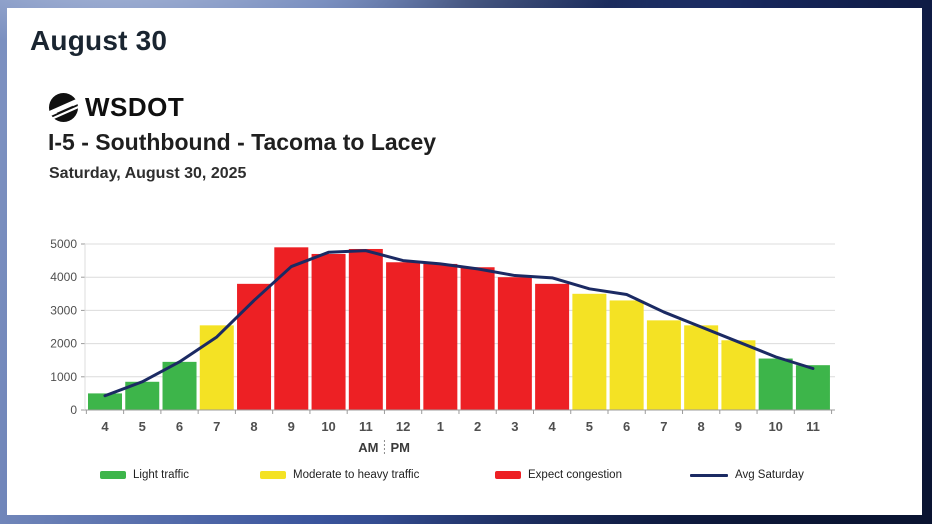 This screenshot has height=524, width=932. What do you see at coordinates (514, 426) in the screenshot?
I see `x-tick-label: 3` at bounding box center [514, 426].